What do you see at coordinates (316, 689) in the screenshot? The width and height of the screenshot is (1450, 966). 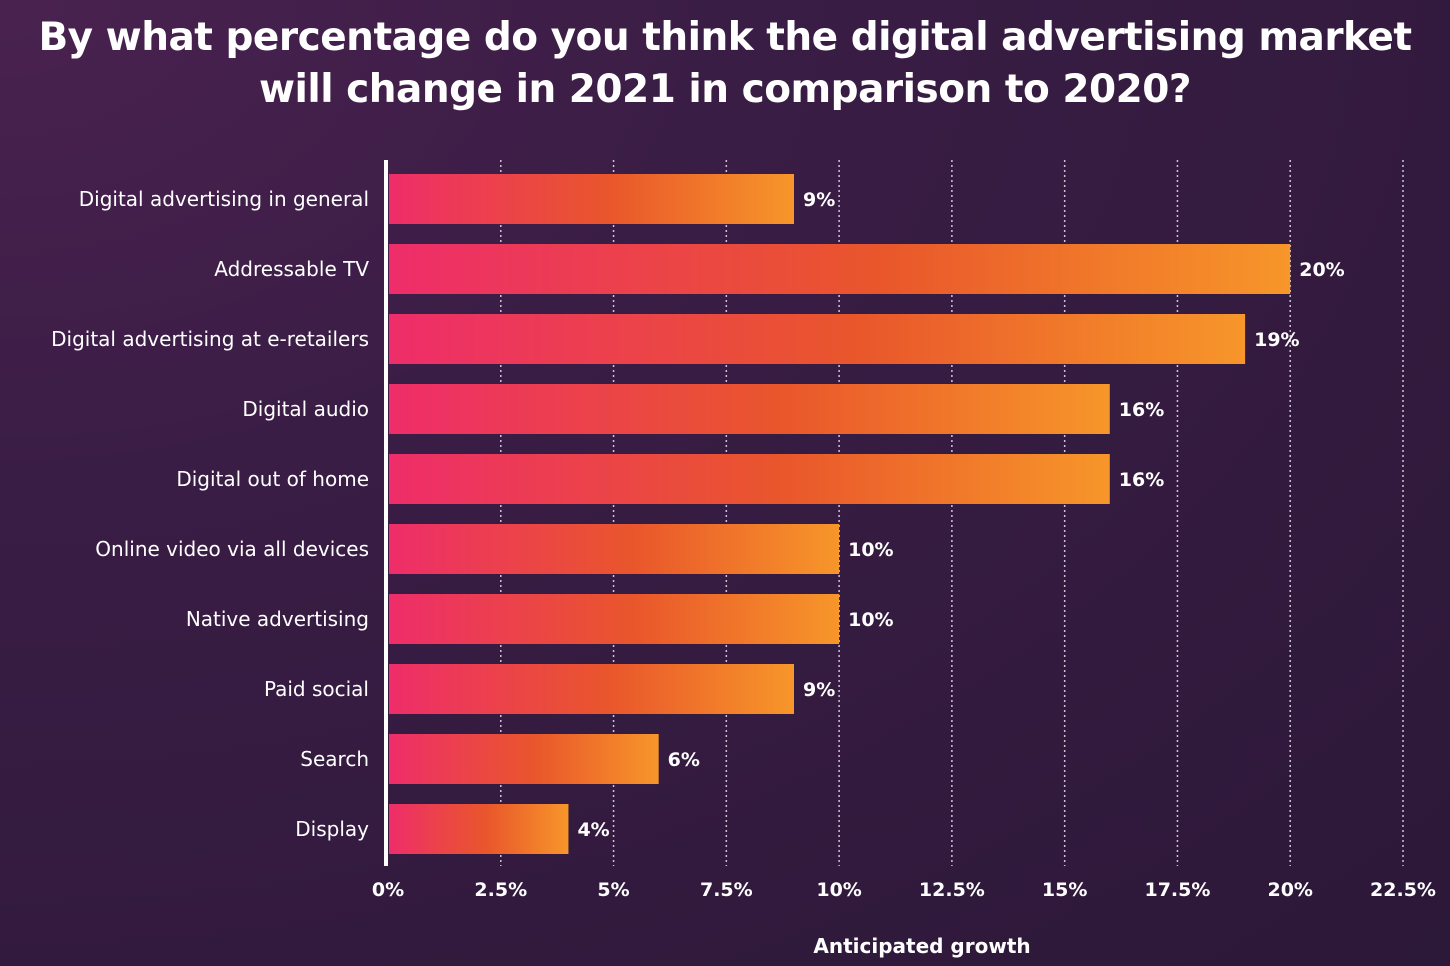 I see `category-label: Paid social` at bounding box center [316, 689].